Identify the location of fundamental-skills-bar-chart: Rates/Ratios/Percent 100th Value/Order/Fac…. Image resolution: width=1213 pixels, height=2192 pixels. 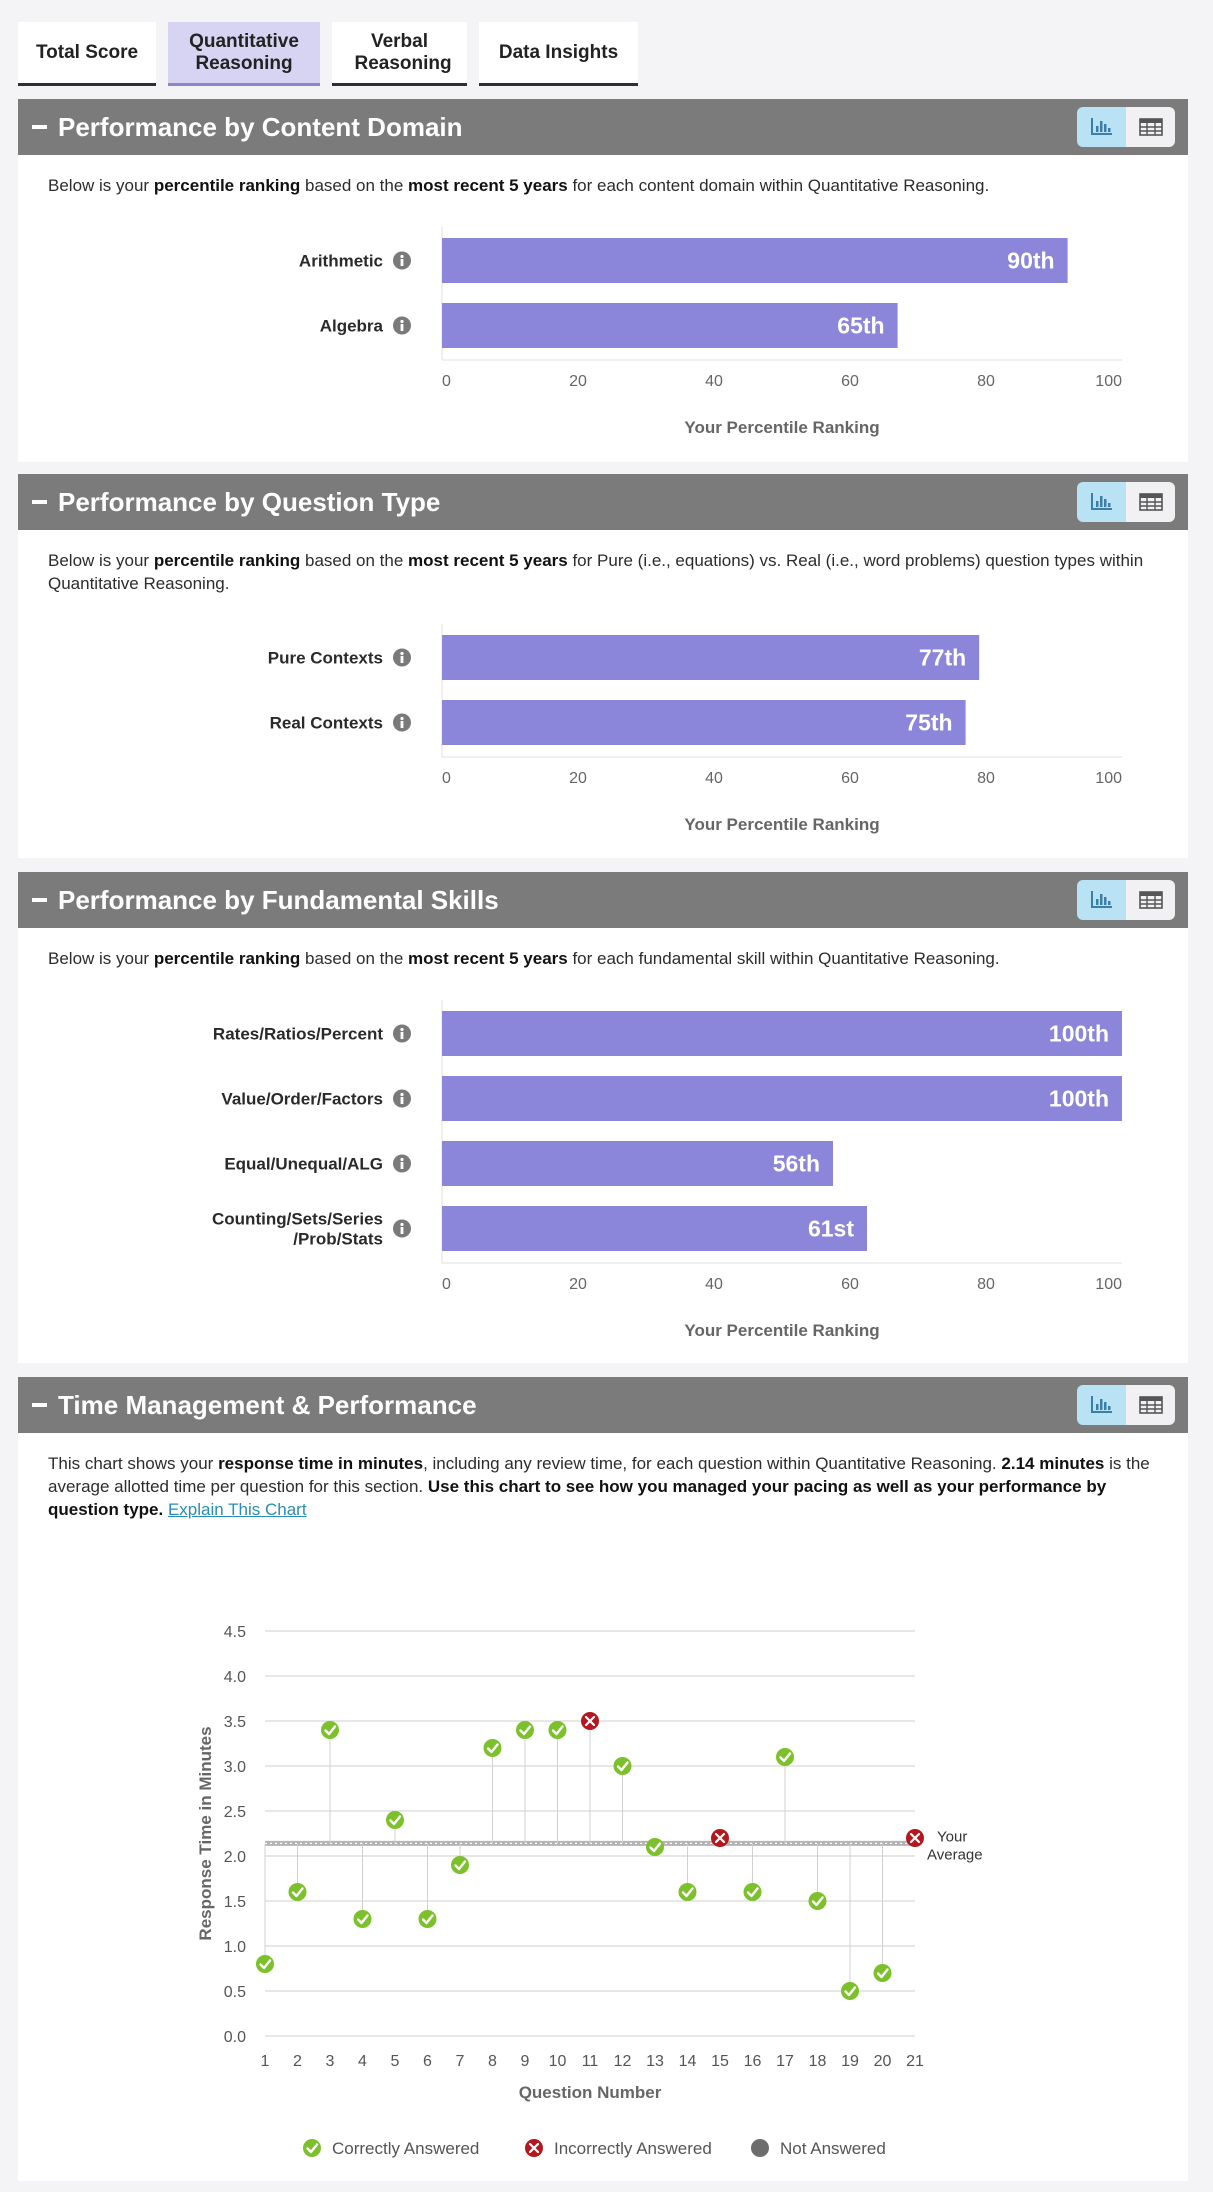
(667, 1170).